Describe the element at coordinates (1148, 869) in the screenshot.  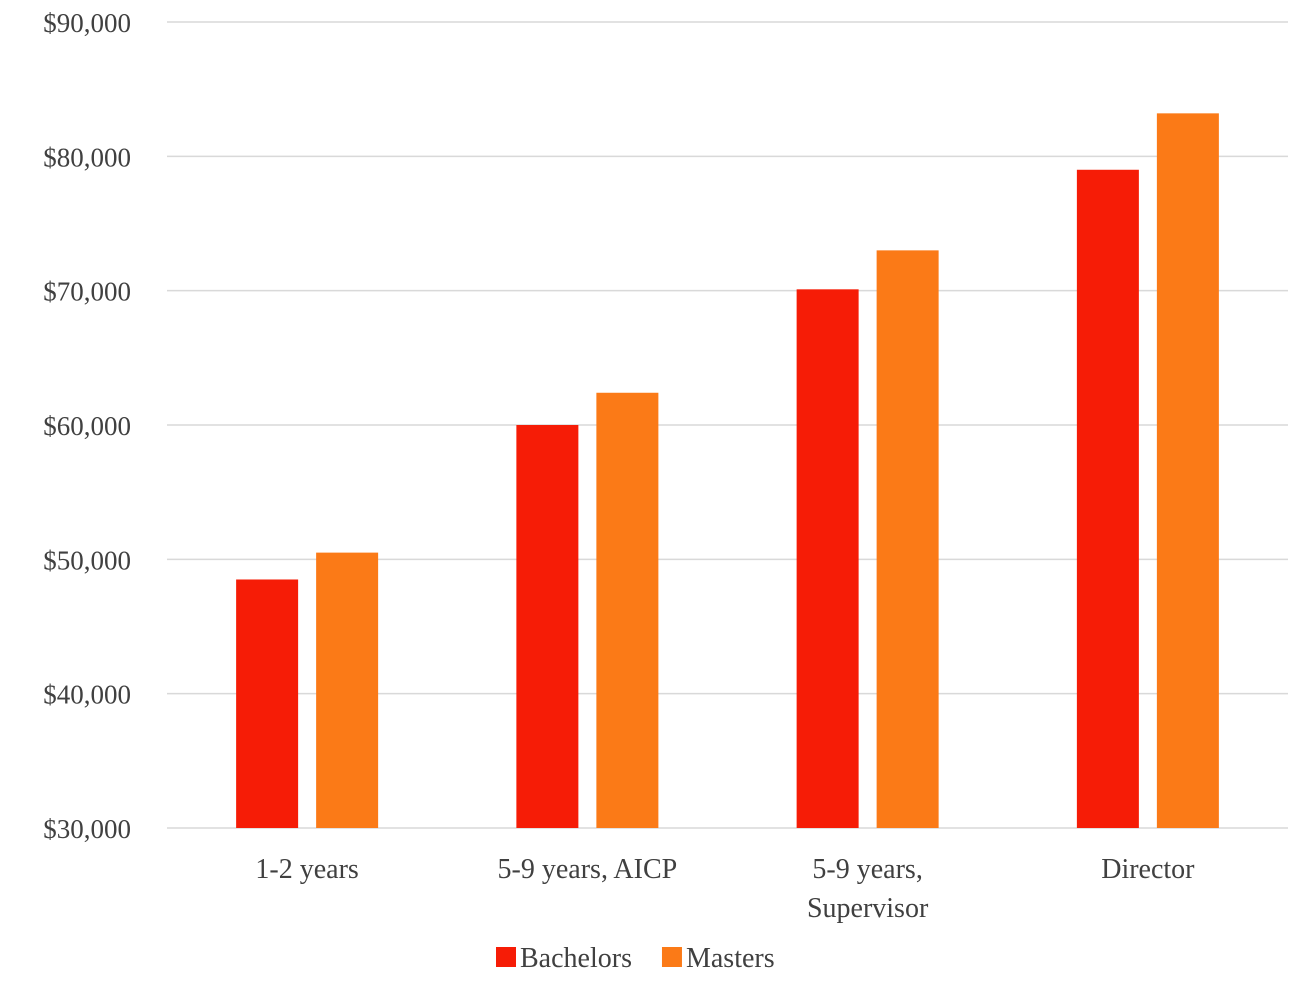
I see `x-category-label: Director` at that location.